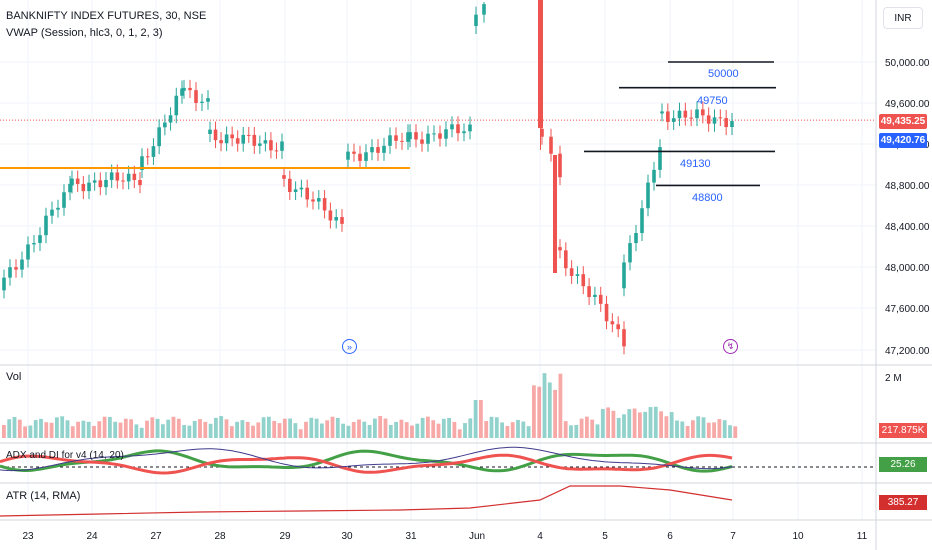  What do you see at coordinates (903, 464) in the screenshot?
I see `adx-value-tag: 25.26` at bounding box center [903, 464].